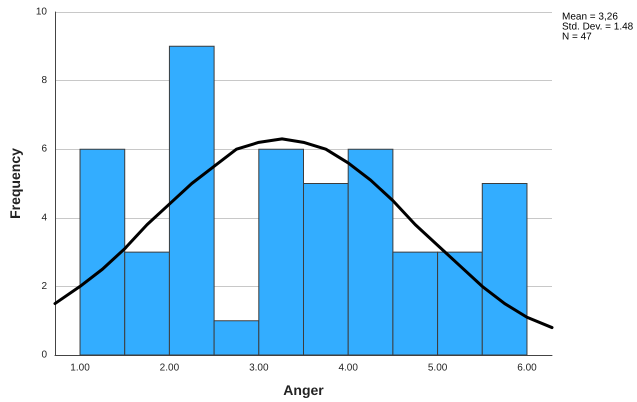 The width and height of the screenshot is (637, 402). I want to click on x-tick-label: 2.00, so click(170, 368).